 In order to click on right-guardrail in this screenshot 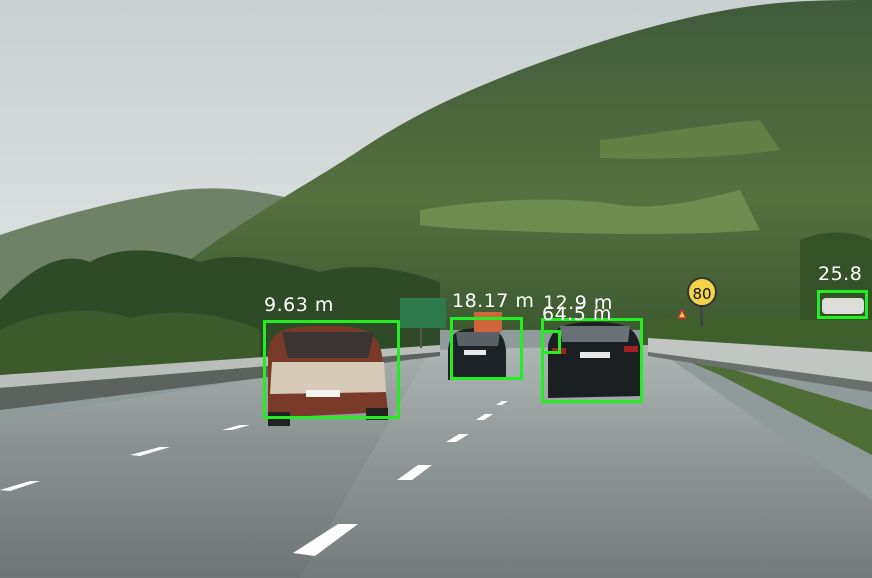, I will do `click(760, 360)`.